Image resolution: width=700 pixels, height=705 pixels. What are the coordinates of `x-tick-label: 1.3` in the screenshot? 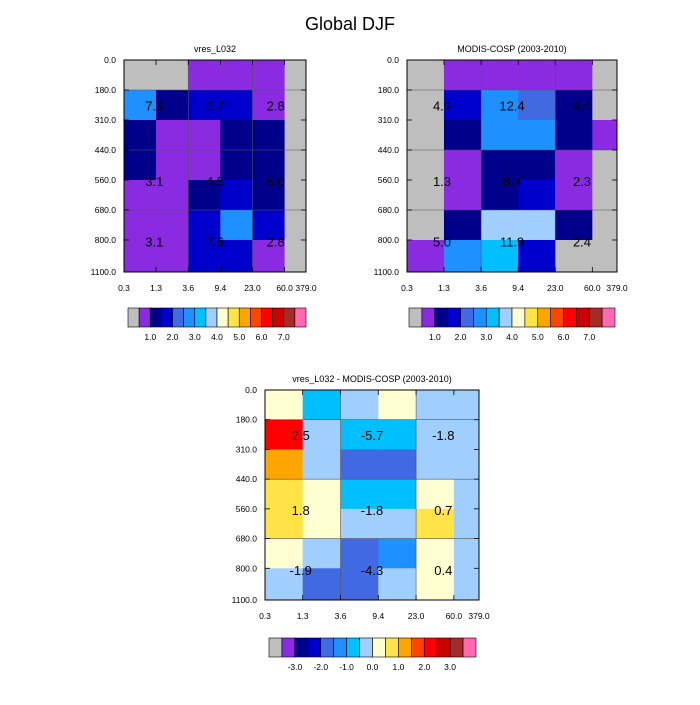 It's located at (303, 616).